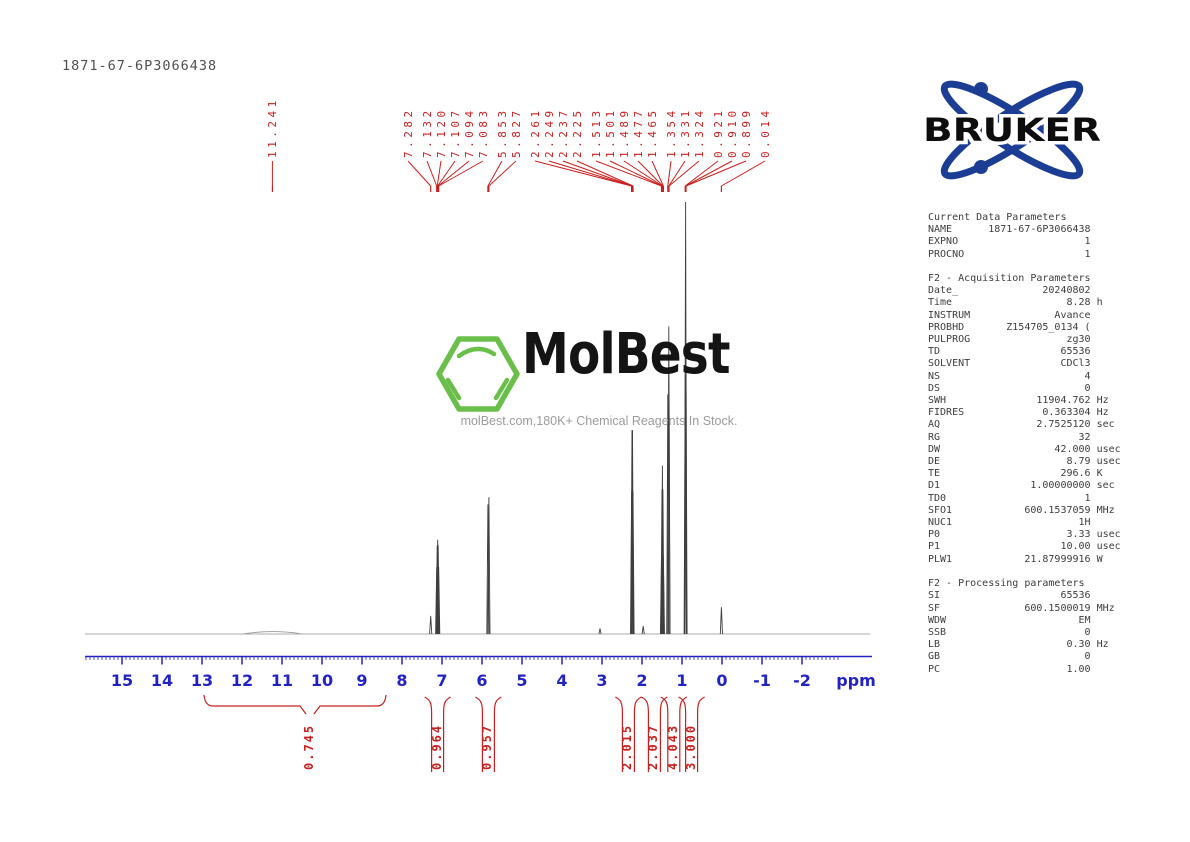 The height and width of the screenshot is (842, 1190). I want to click on bruker-logo: BRUKER, so click(1012, 130).